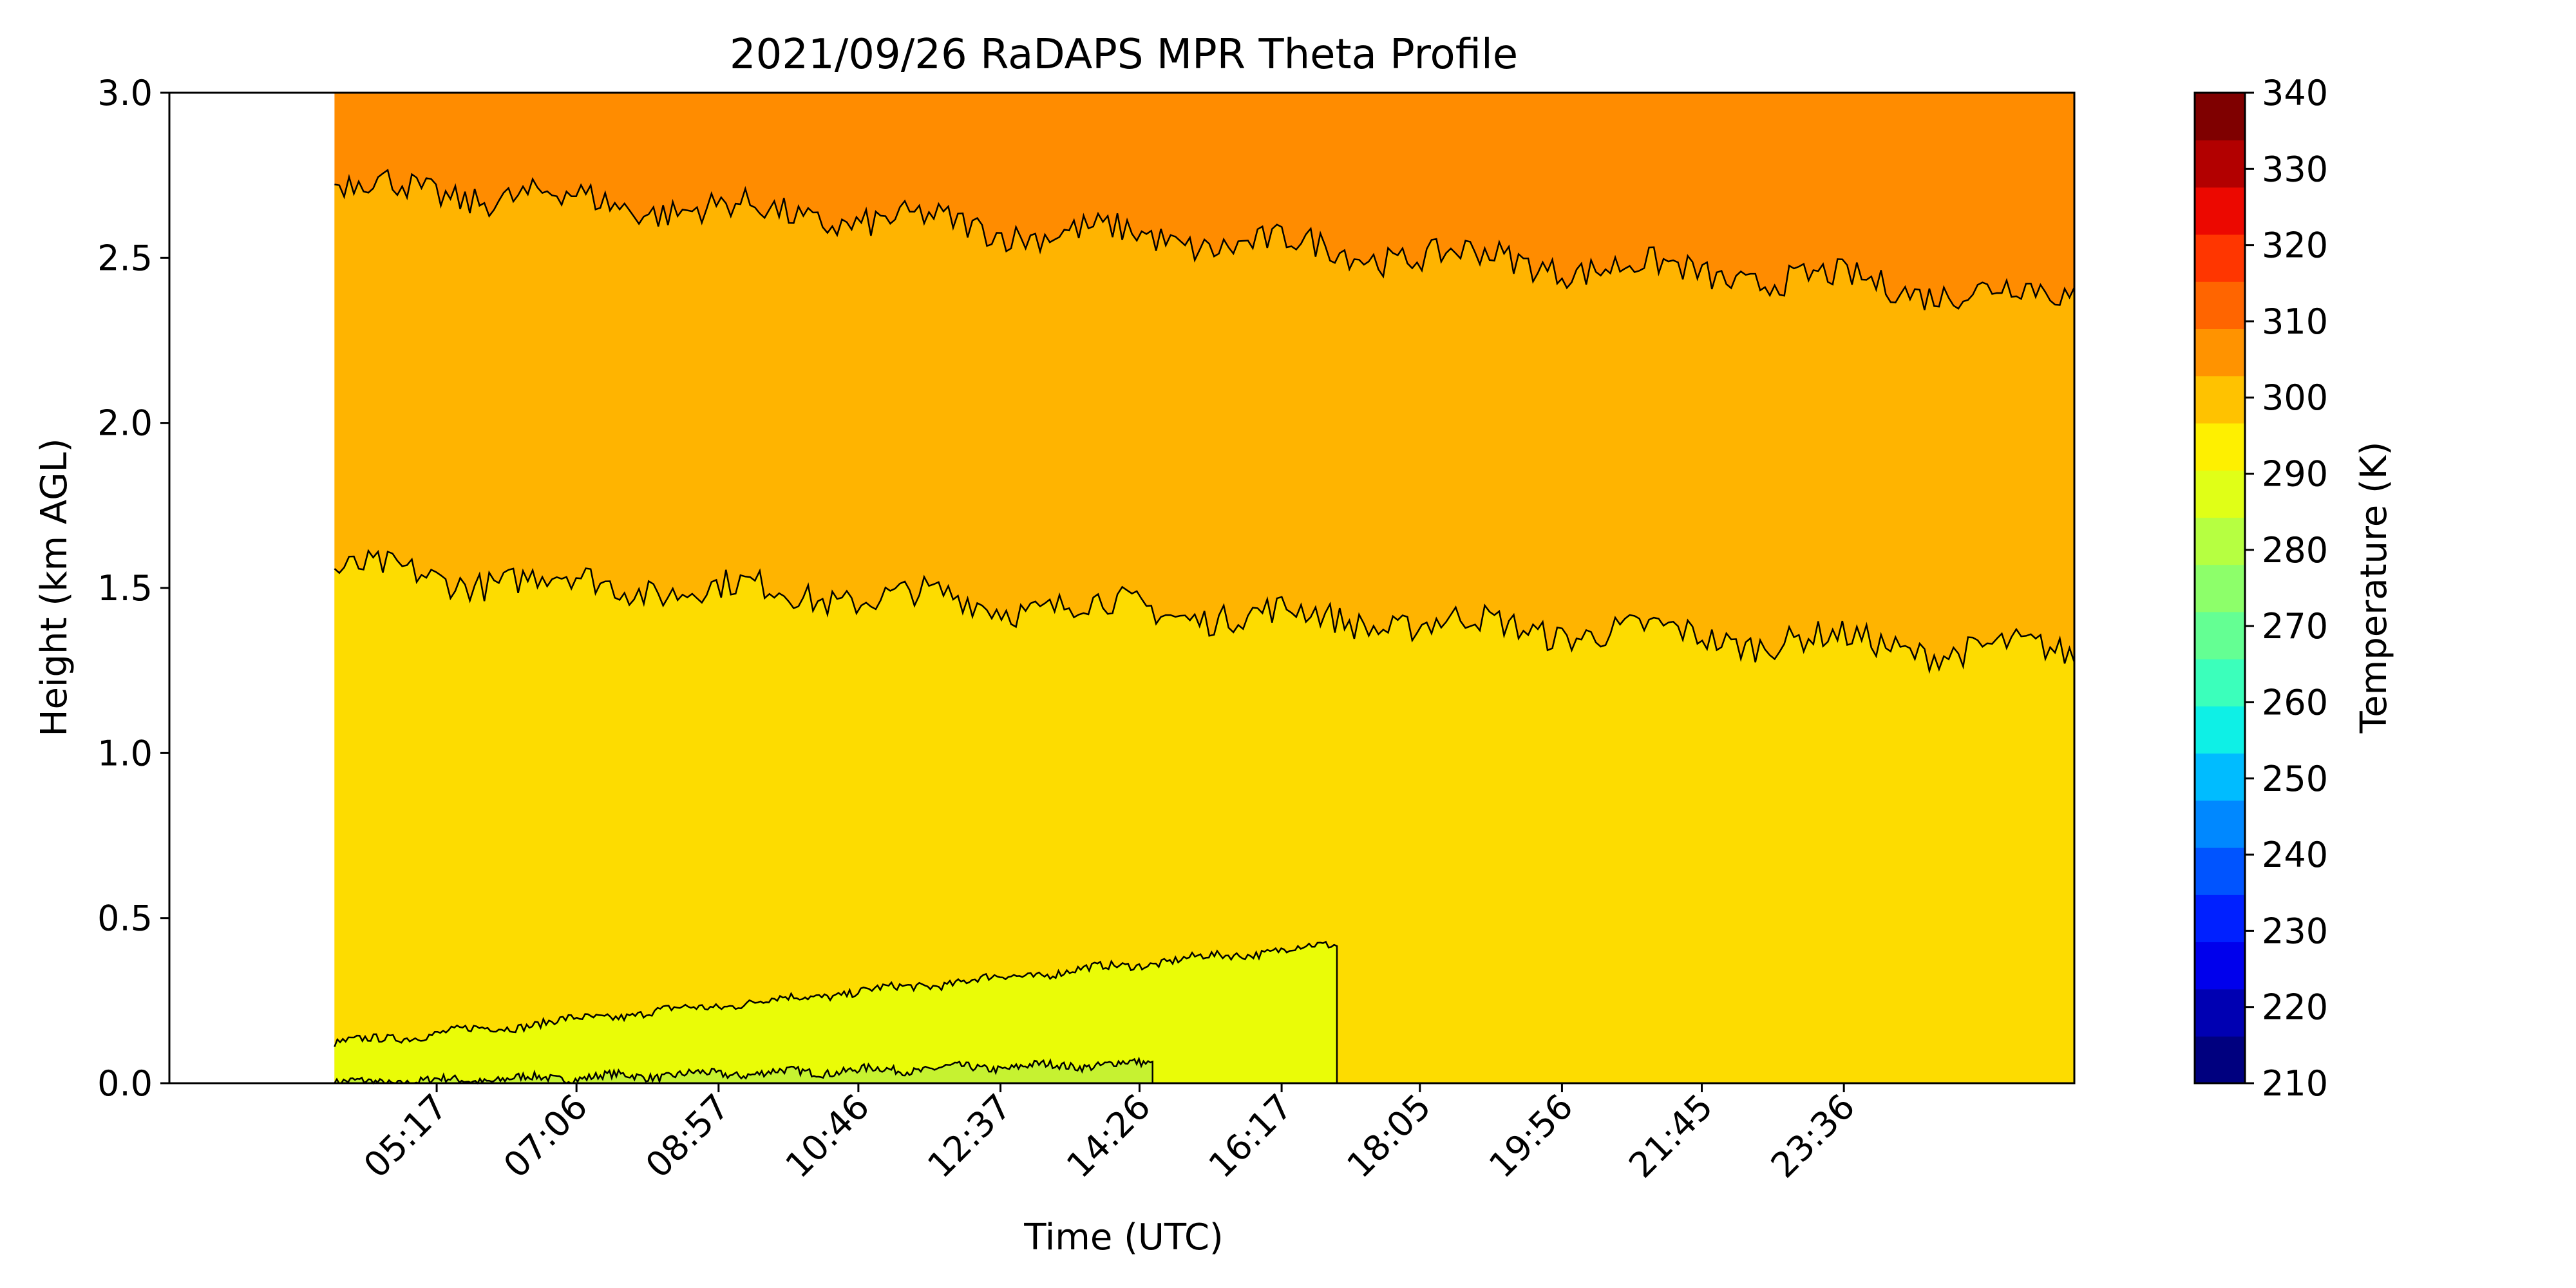 The width and height of the screenshot is (2576, 1288). What do you see at coordinates (970, 1136) in the screenshot?
I see `x-tick-label: 12:37` at bounding box center [970, 1136].